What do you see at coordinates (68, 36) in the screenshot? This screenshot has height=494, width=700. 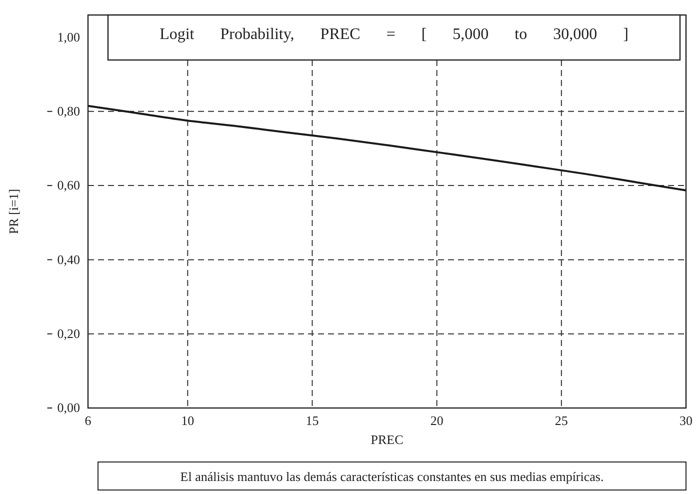 I see `y-tick-label: 1,00` at bounding box center [68, 36].